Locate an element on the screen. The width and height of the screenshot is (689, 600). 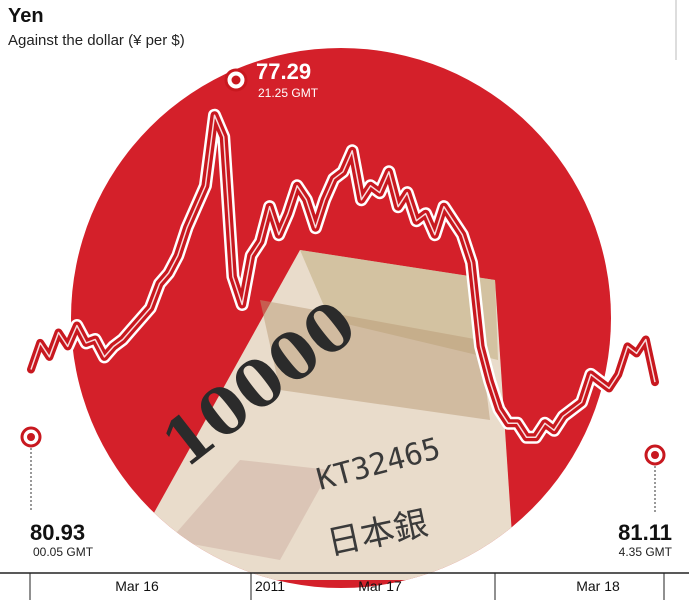
peak-marker-dot is located at coordinates (236, 80).